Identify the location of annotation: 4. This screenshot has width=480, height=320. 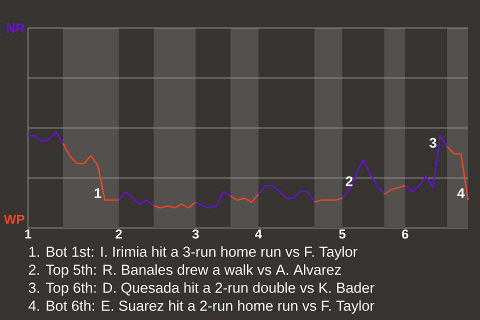
(461, 193).